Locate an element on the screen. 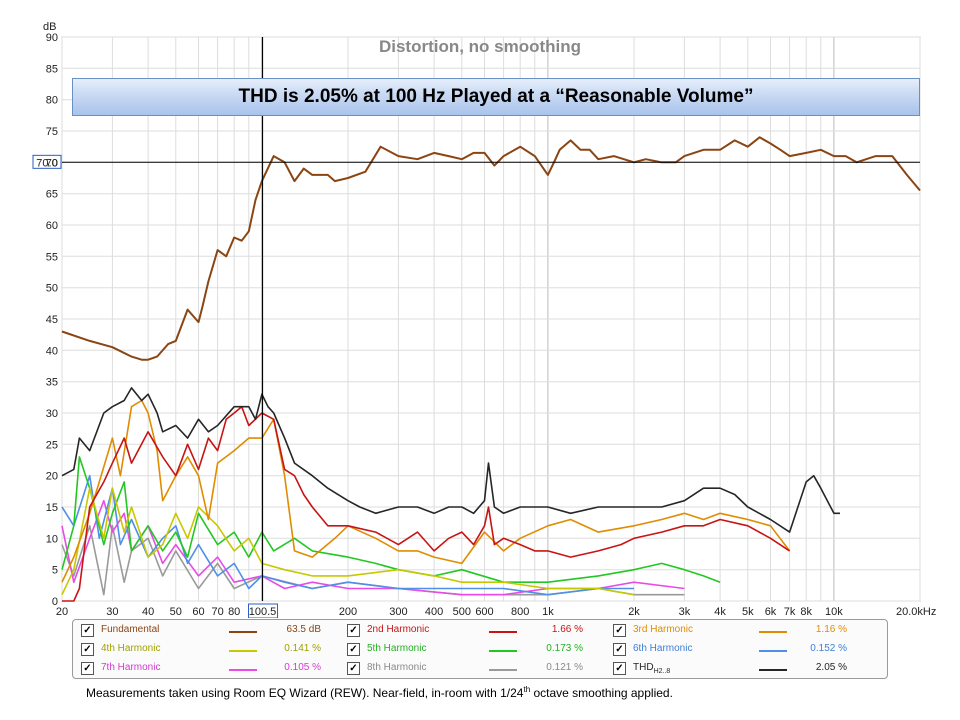 This screenshot has height=720, width=960. y-tick-label: 80 is located at coordinates (52, 101).